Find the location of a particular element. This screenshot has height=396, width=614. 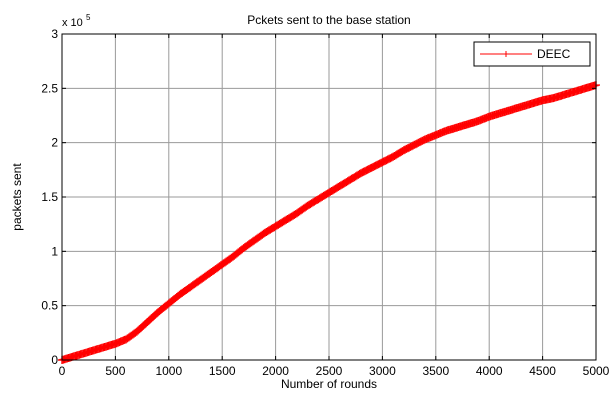

x-axis-label: Number of rounds is located at coordinates (329, 384).